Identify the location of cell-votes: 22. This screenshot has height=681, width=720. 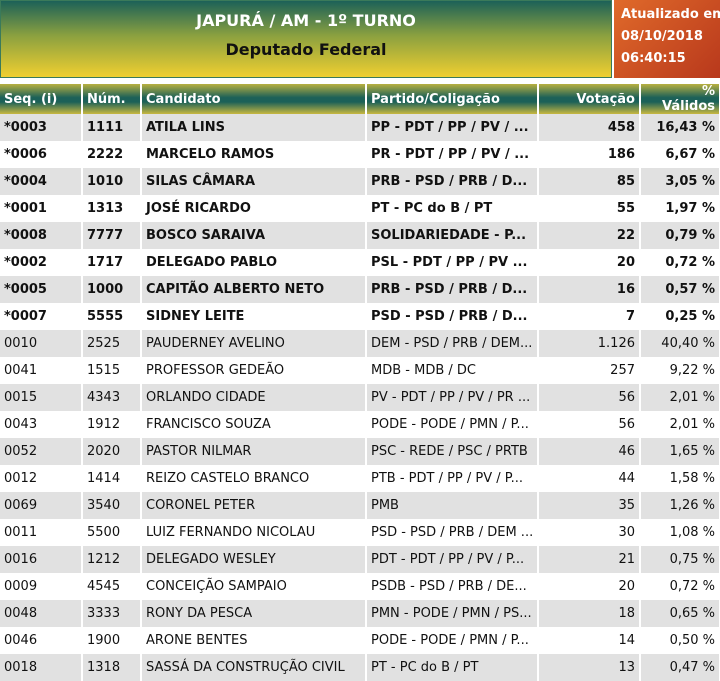
(589, 235).